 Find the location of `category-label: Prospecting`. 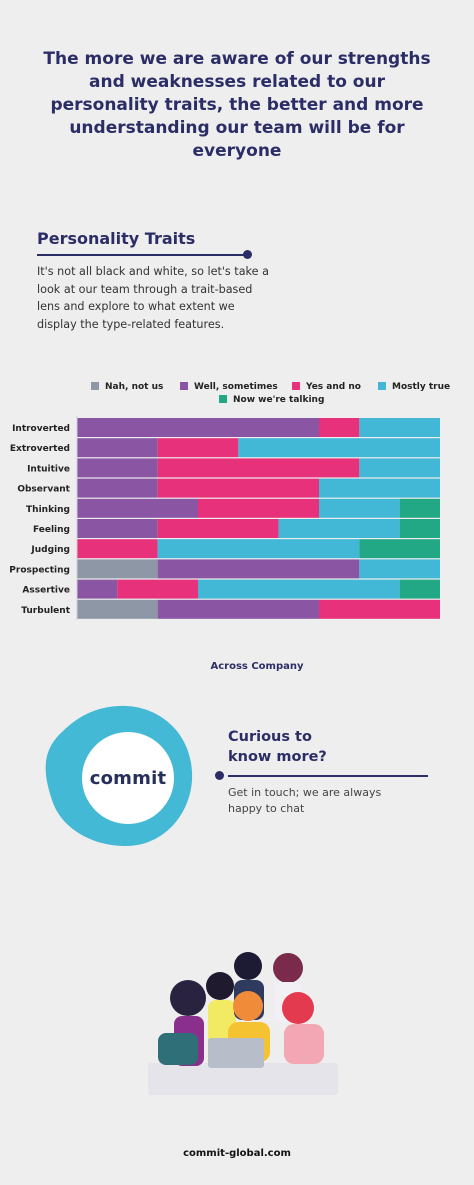

category-label: Prospecting is located at coordinates (39, 570).